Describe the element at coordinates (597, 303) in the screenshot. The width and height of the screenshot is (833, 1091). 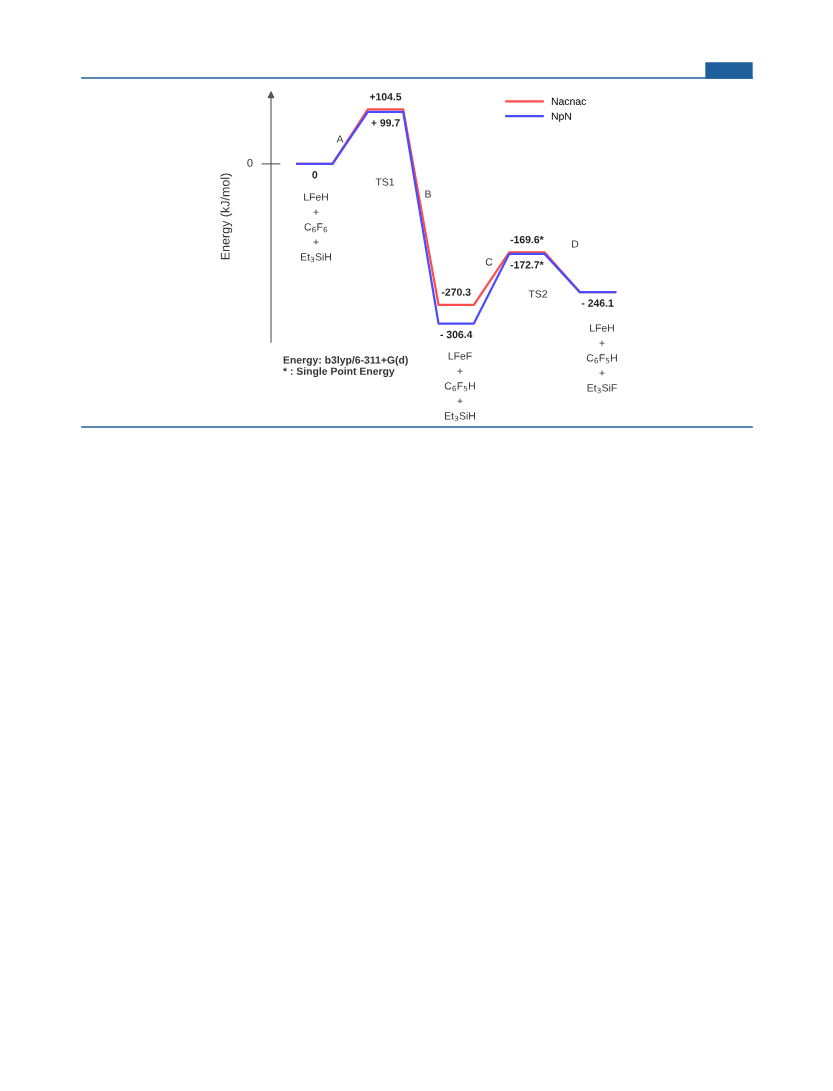
I see `data-label: - 246.1` at that location.